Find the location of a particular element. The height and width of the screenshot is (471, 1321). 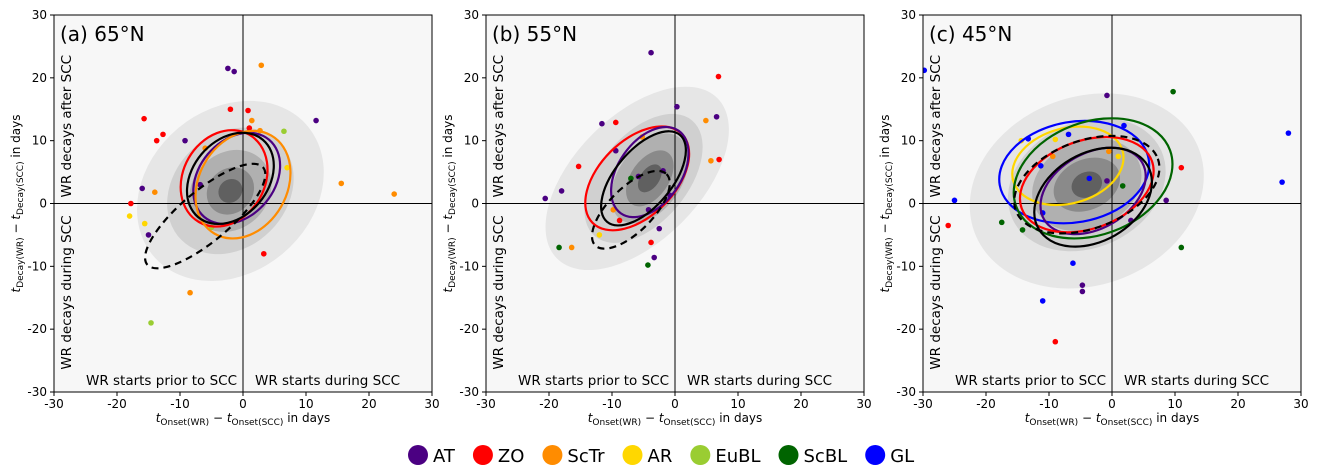

panel-title: (c) 45°N is located at coordinates (970, 34).